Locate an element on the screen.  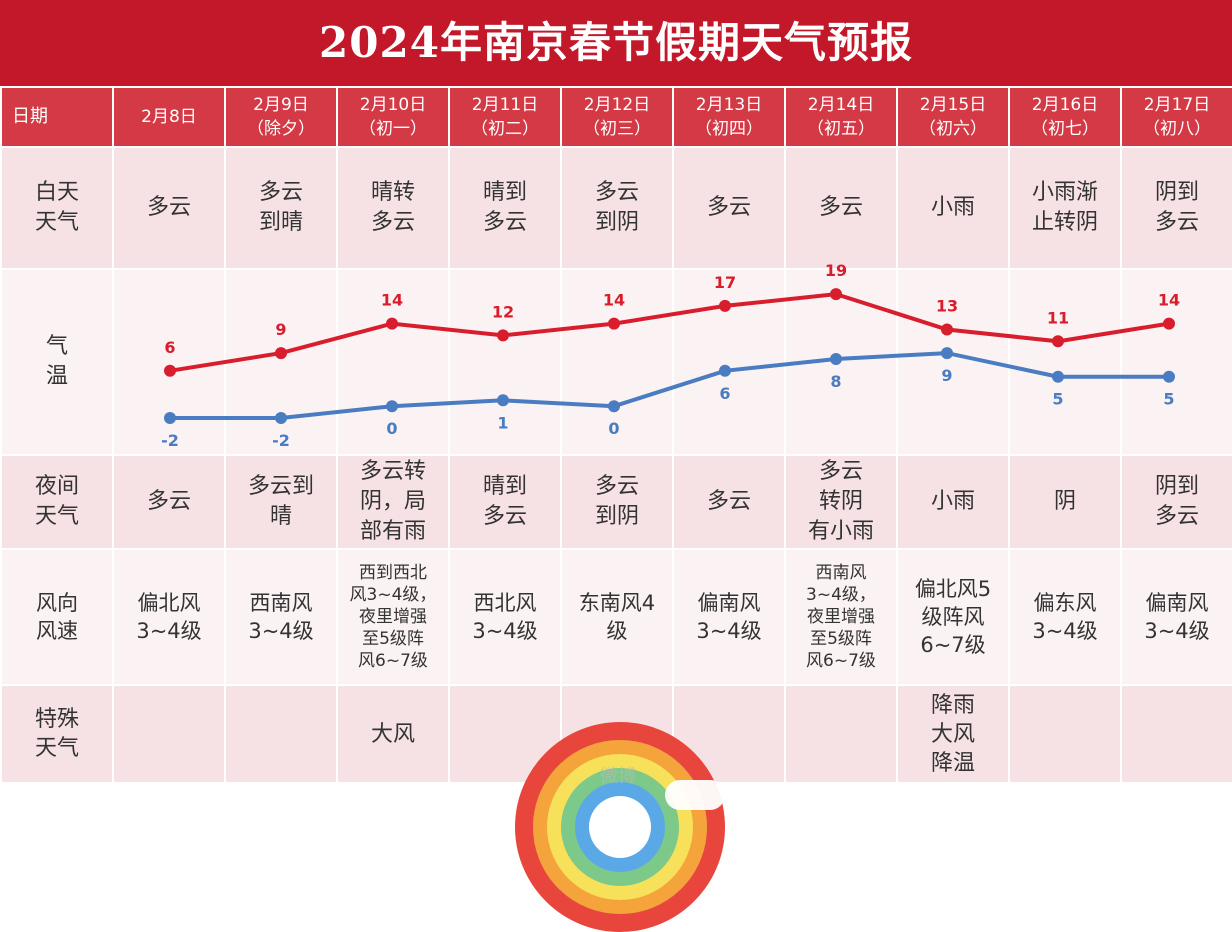
lunar-text: （初二） is located at coordinates (505, 129).